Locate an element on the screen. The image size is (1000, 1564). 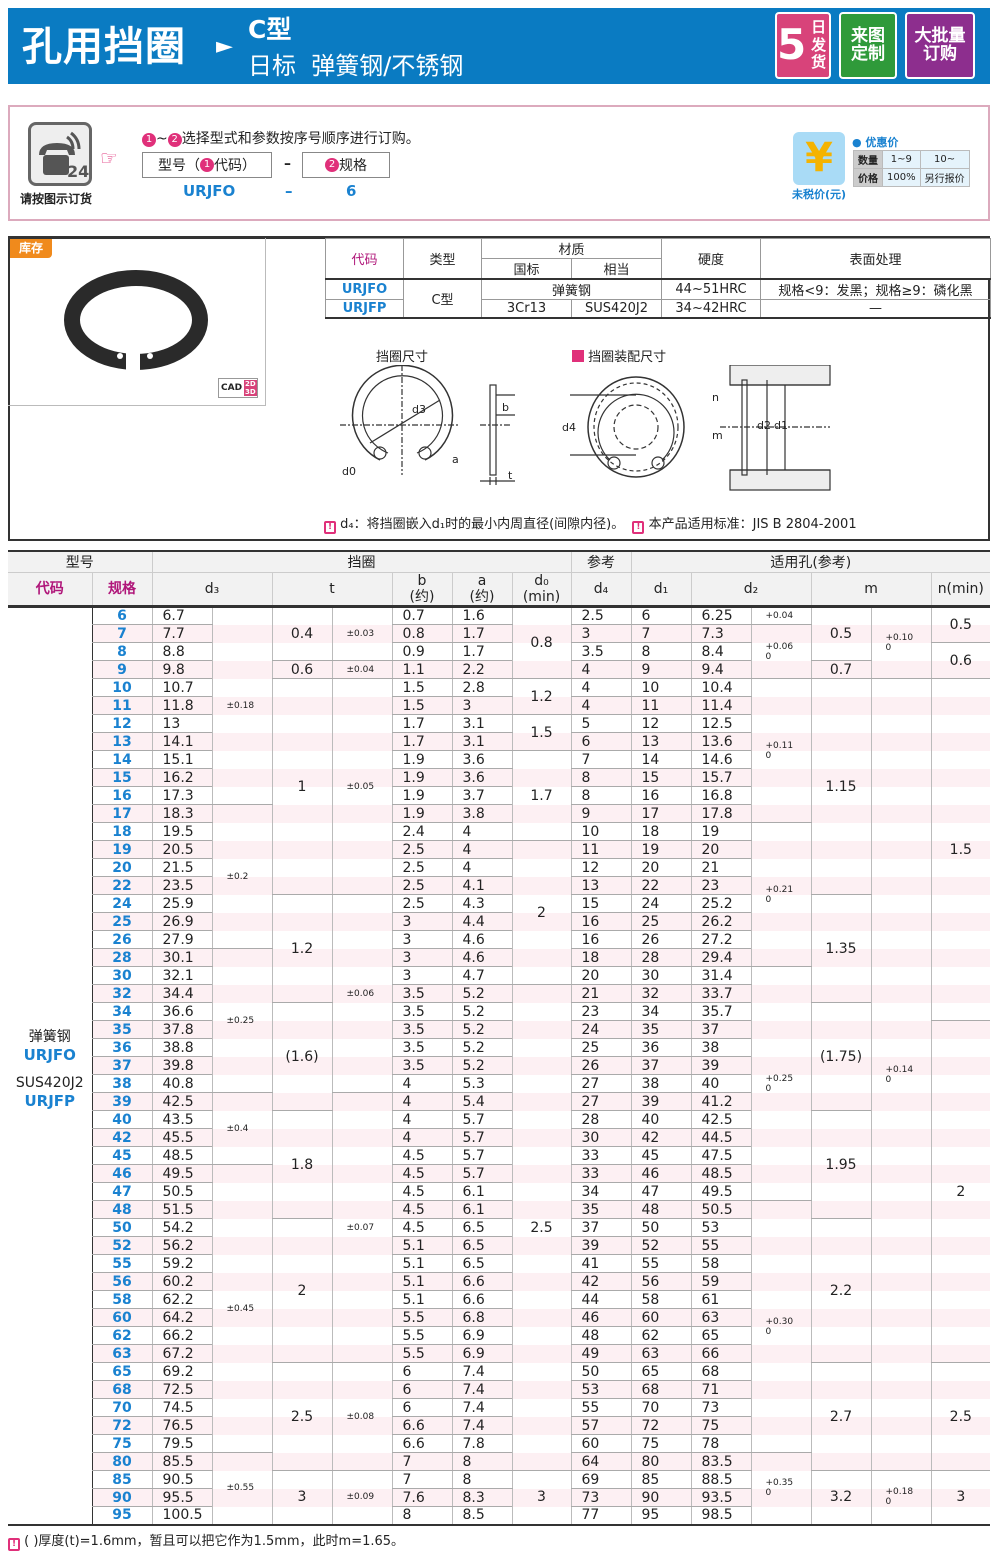
spec-link: 6 is located at coordinates (121, 615).